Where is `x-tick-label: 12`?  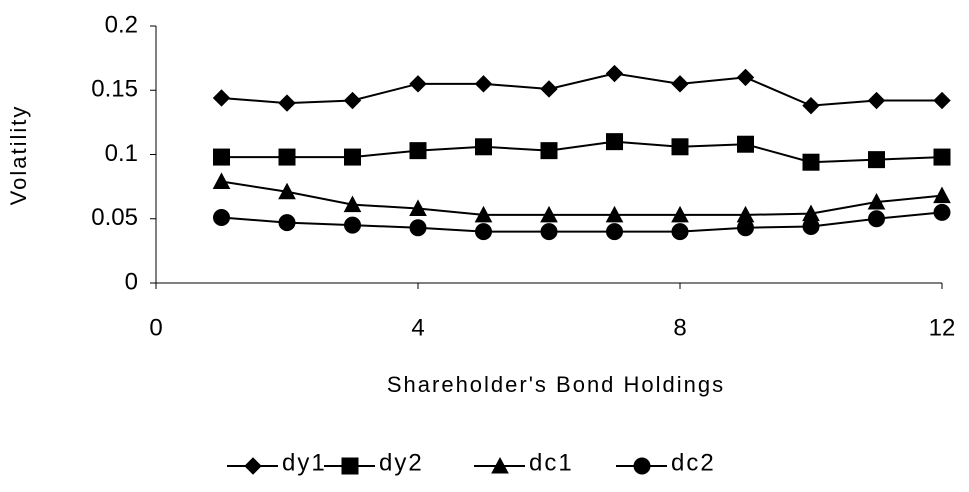 x-tick-label: 12 is located at coordinates (942, 327).